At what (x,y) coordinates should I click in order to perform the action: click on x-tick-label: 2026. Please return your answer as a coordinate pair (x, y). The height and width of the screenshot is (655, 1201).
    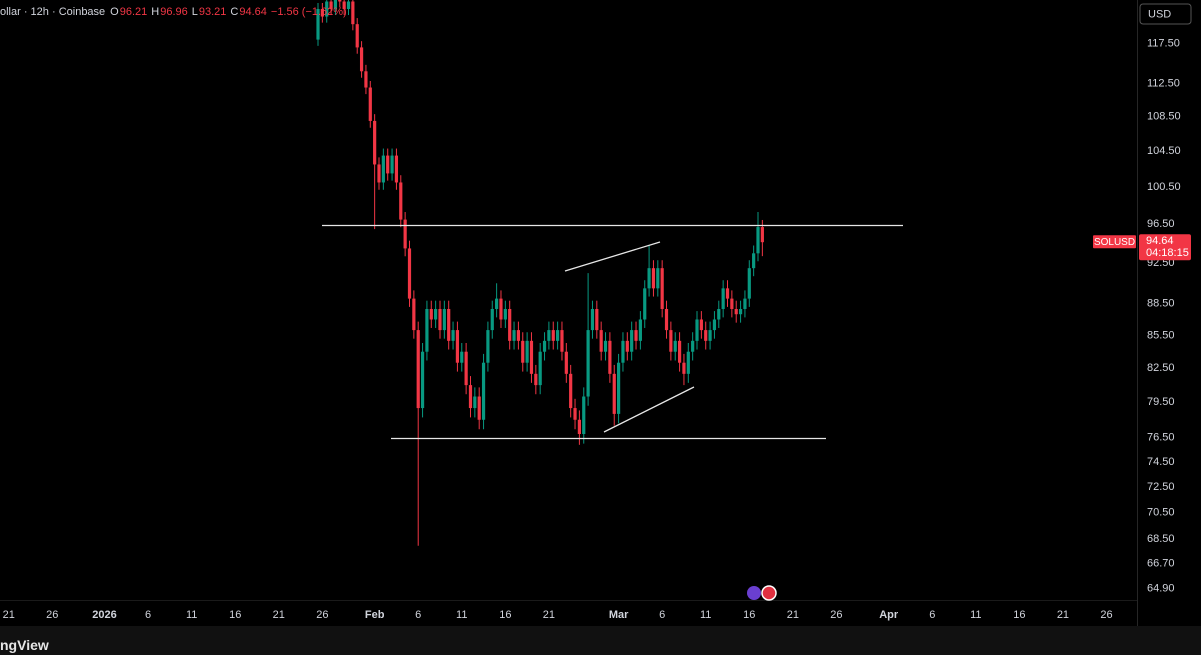
    Looking at the image, I should click on (104, 615).